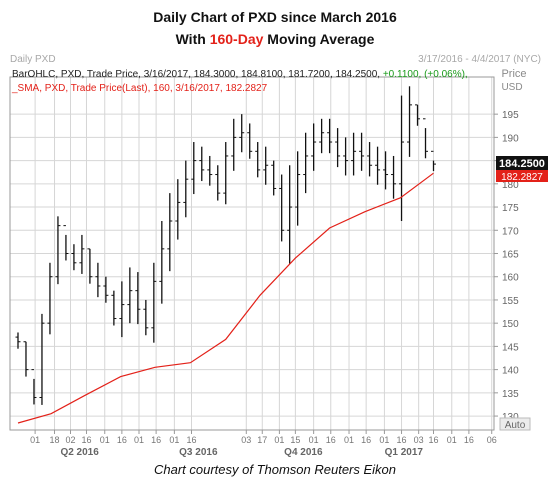  I want to click on period-label: Q4 2016, so click(303, 452).